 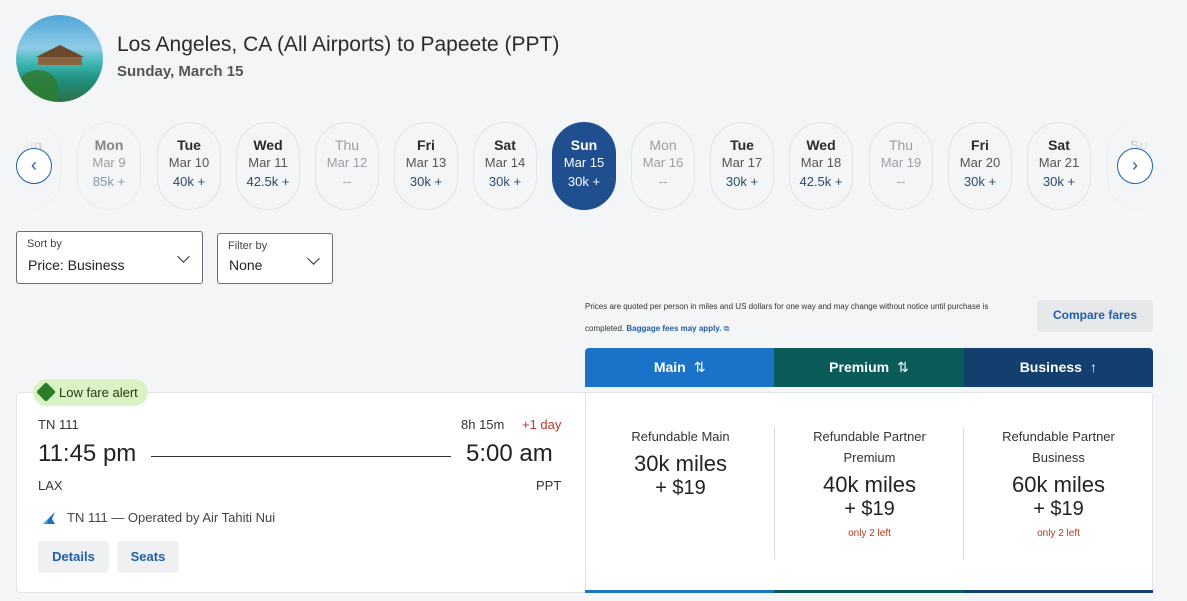 What do you see at coordinates (1058, 447) in the screenshot?
I see `fare-name: Refundable Partner Business` at bounding box center [1058, 447].